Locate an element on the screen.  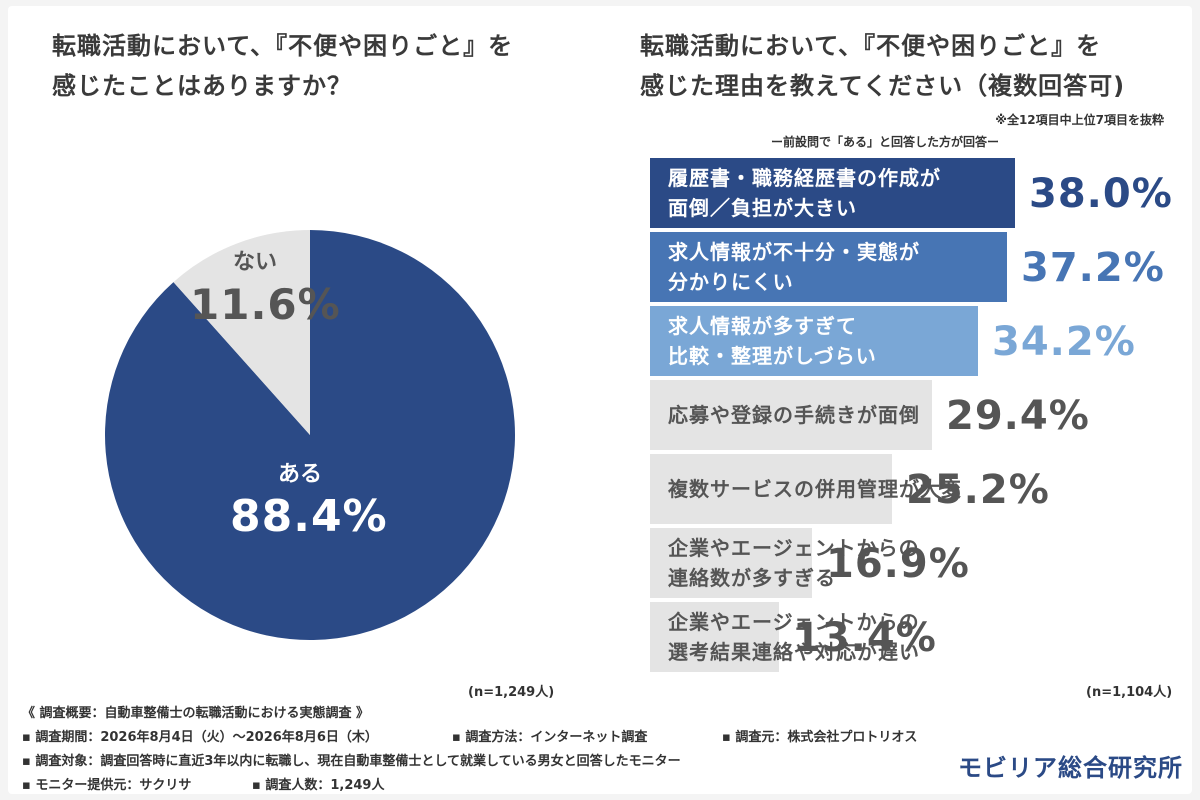
footer-period: ▪ 調査期間：2026年8月4日（火）～2026年8月6日（木） is located at coordinates (200, 737).